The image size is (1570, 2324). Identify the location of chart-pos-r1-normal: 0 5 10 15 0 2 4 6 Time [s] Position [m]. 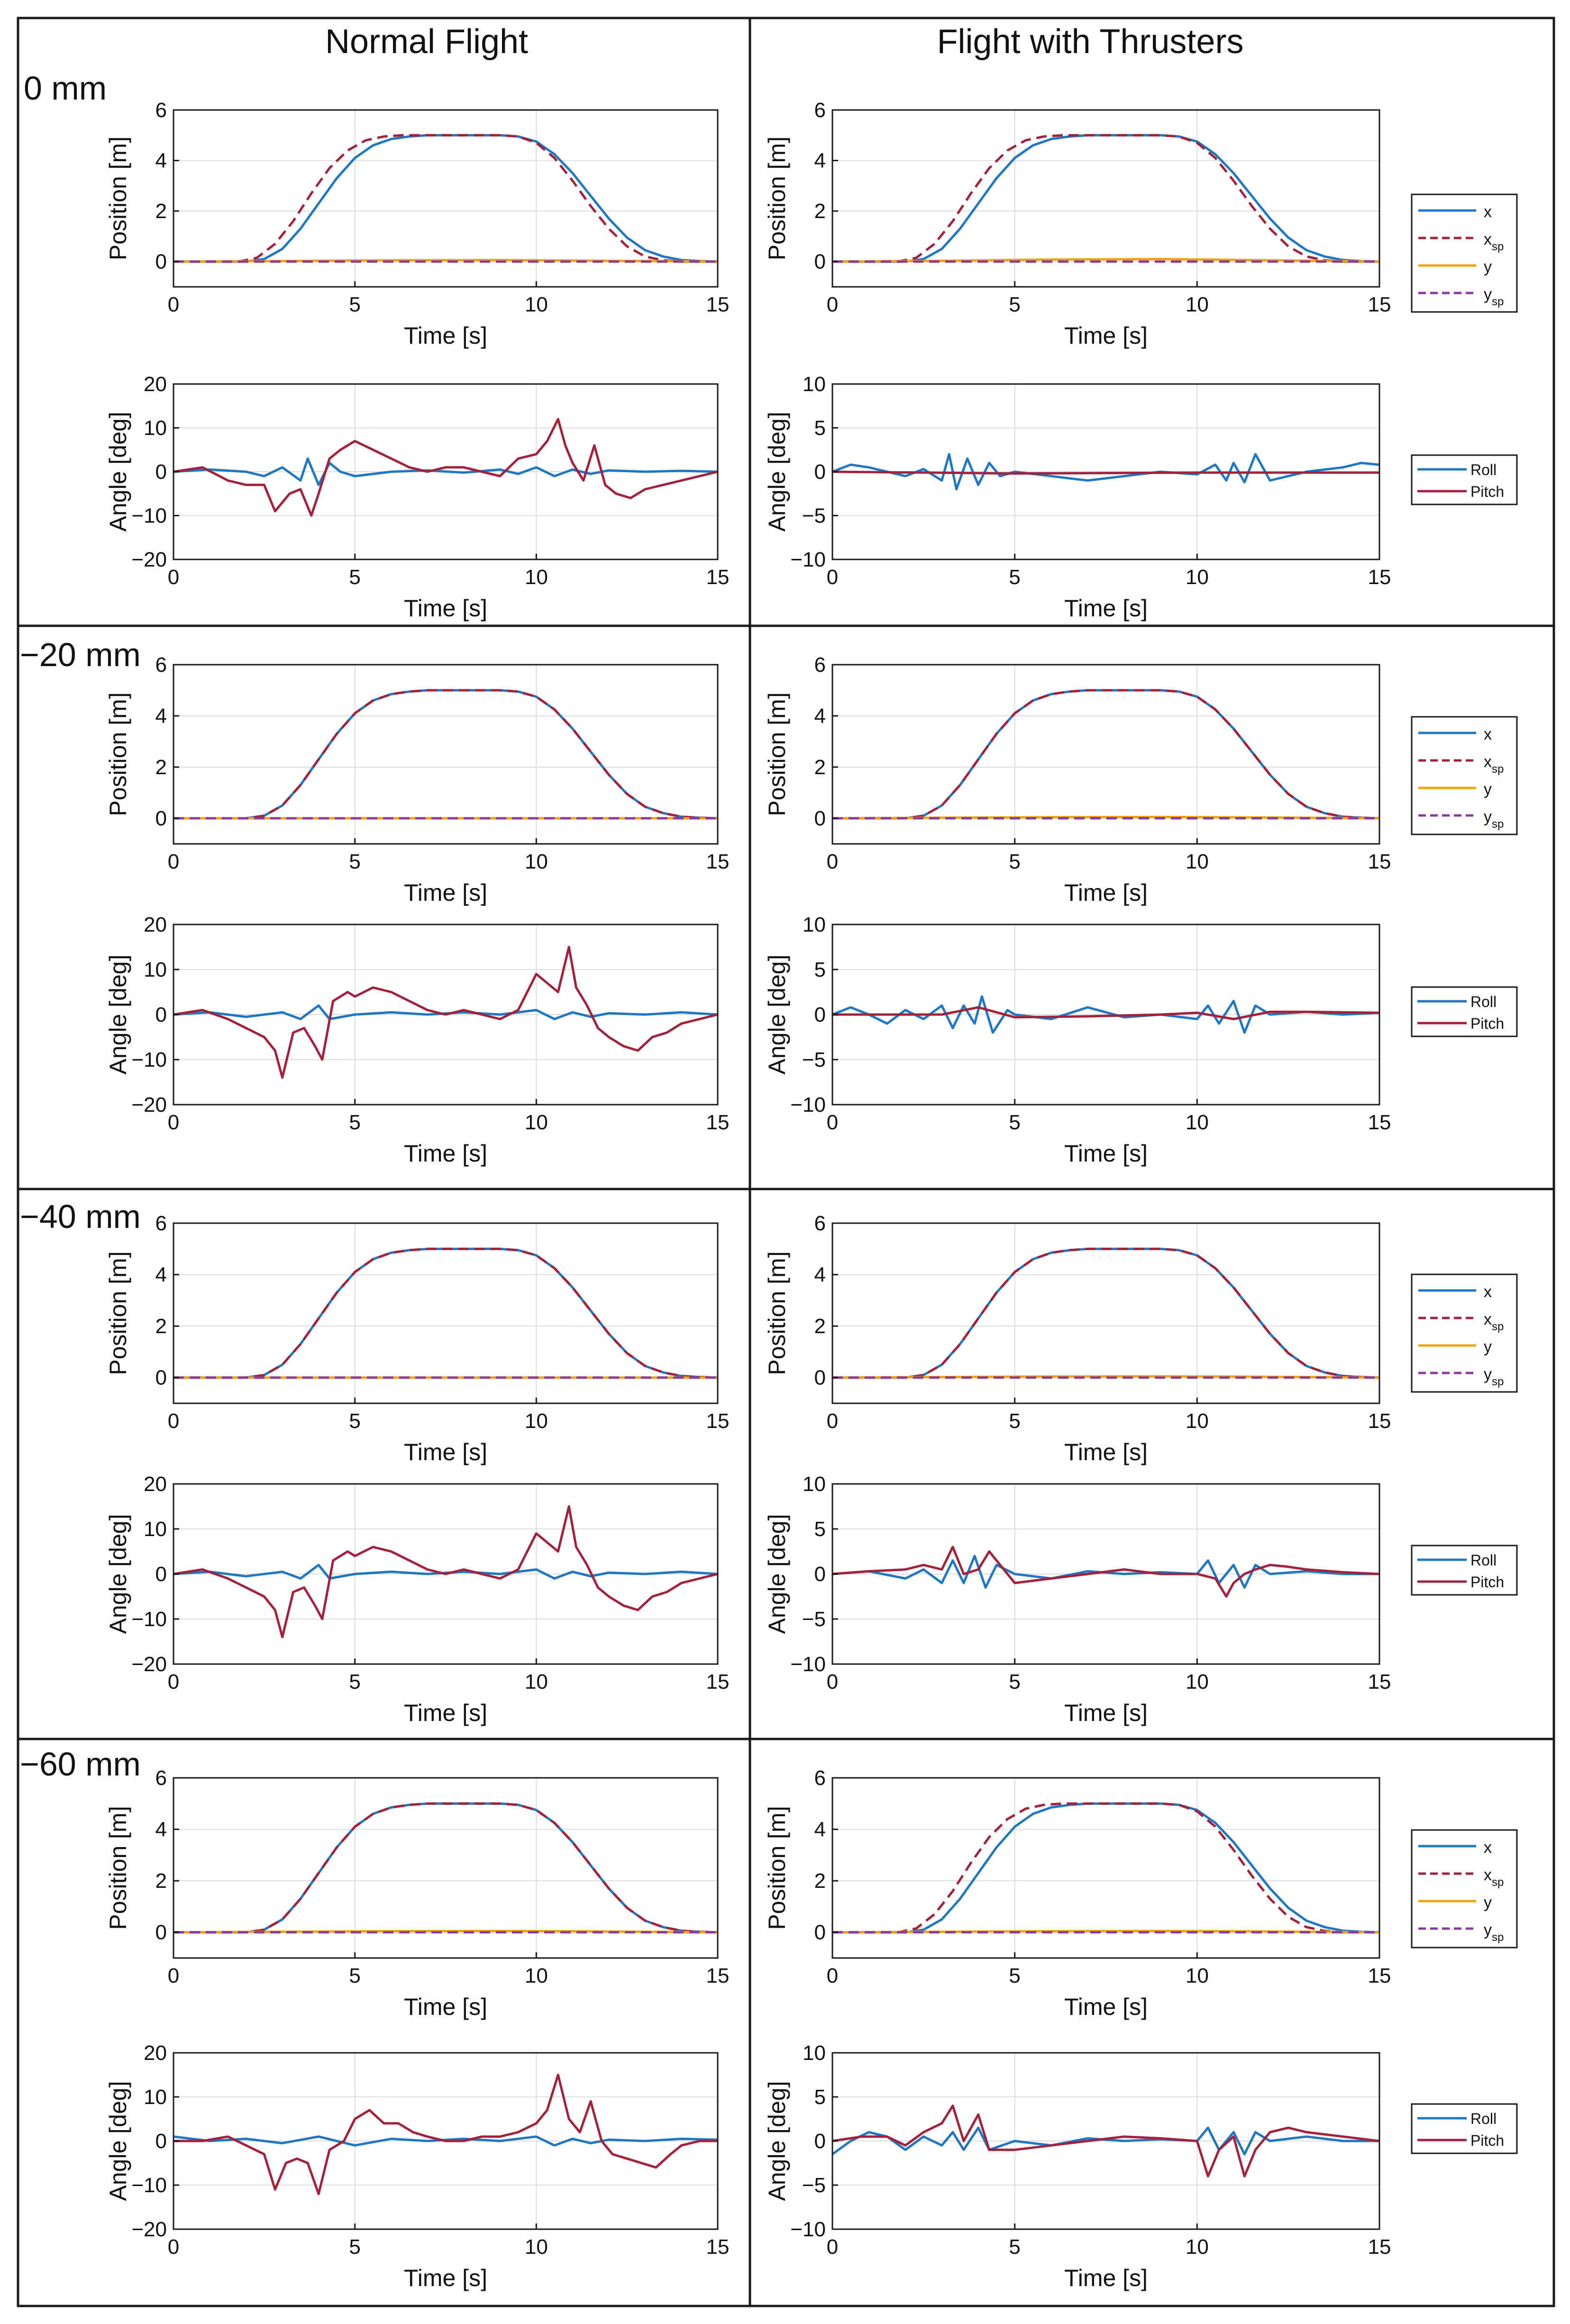
(417, 779).